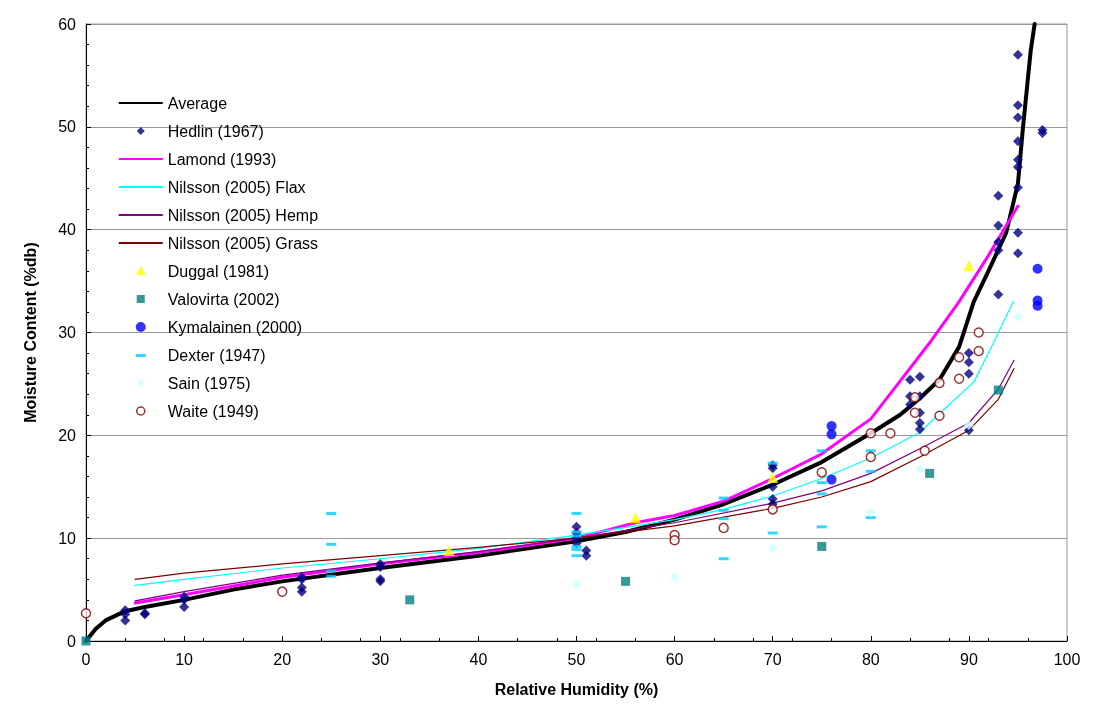 The image size is (1093, 725). What do you see at coordinates (223, 299) in the screenshot?
I see `legend-label: Valovirta (2002)` at bounding box center [223, 299].